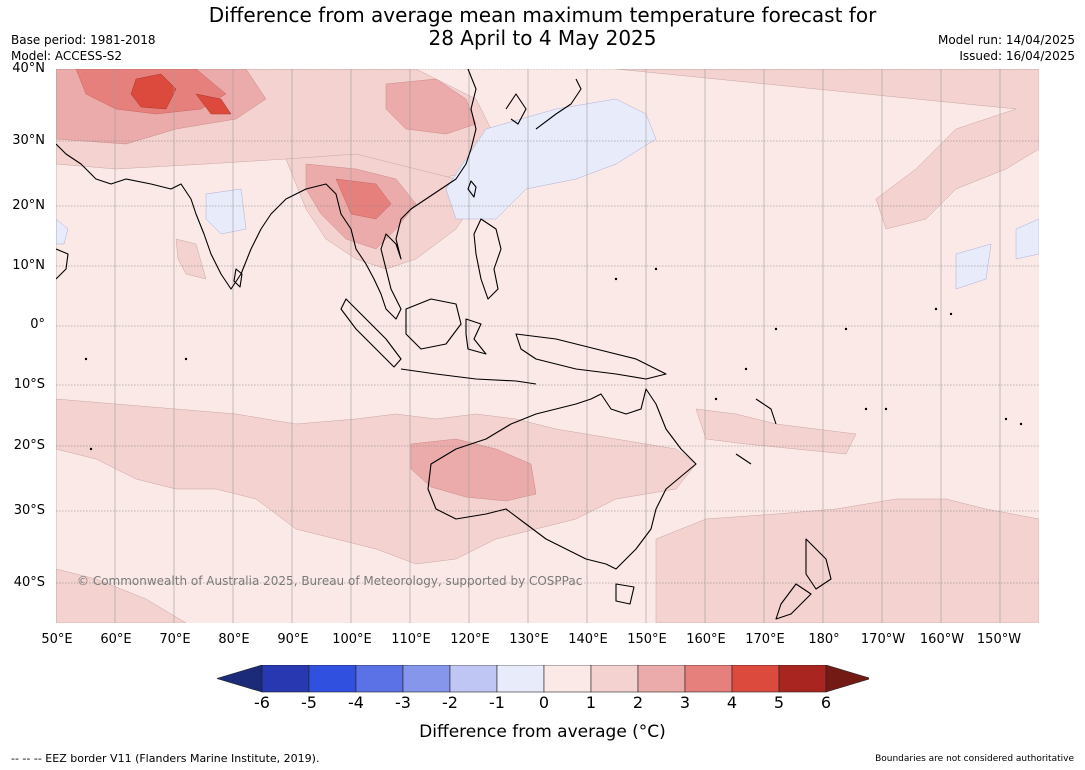  I want to click on colorbar-tick-label: 0, so click(544, 702).